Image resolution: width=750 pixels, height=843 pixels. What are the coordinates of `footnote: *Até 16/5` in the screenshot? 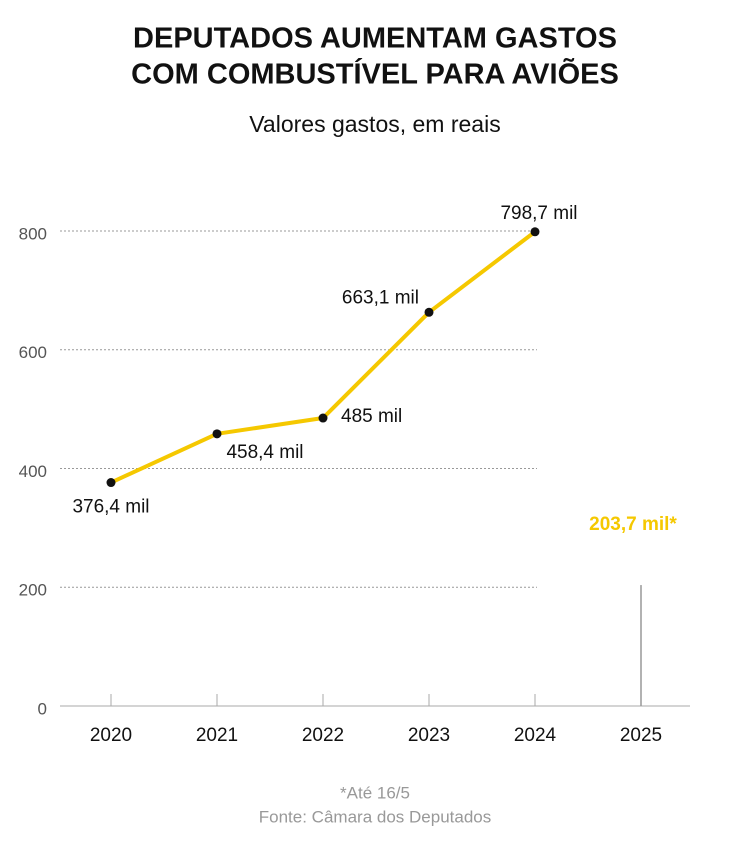 It's located at (375, 792).